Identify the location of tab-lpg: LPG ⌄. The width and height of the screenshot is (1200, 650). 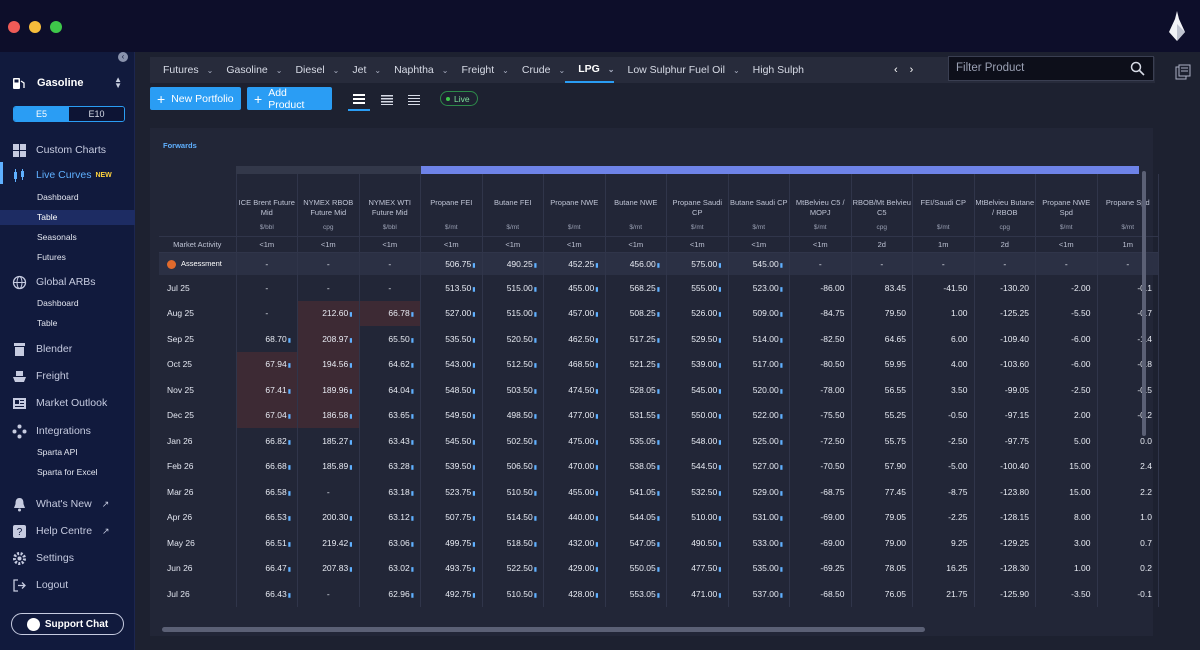
(590, 70).